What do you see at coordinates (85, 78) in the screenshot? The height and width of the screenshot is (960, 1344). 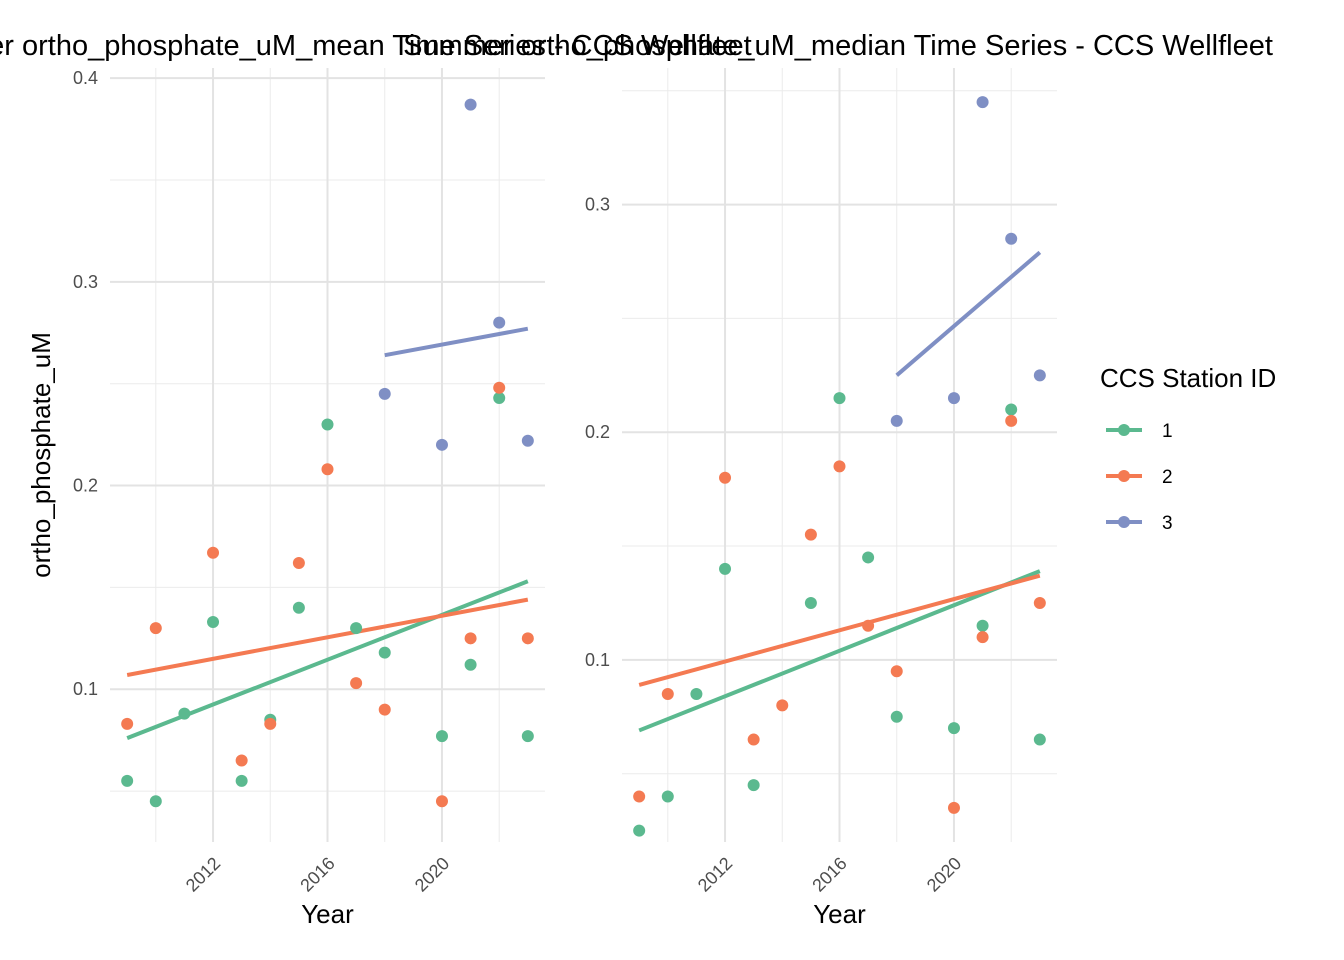 I see `y-tick-label: 0.4` at bounding box center [85, 78].